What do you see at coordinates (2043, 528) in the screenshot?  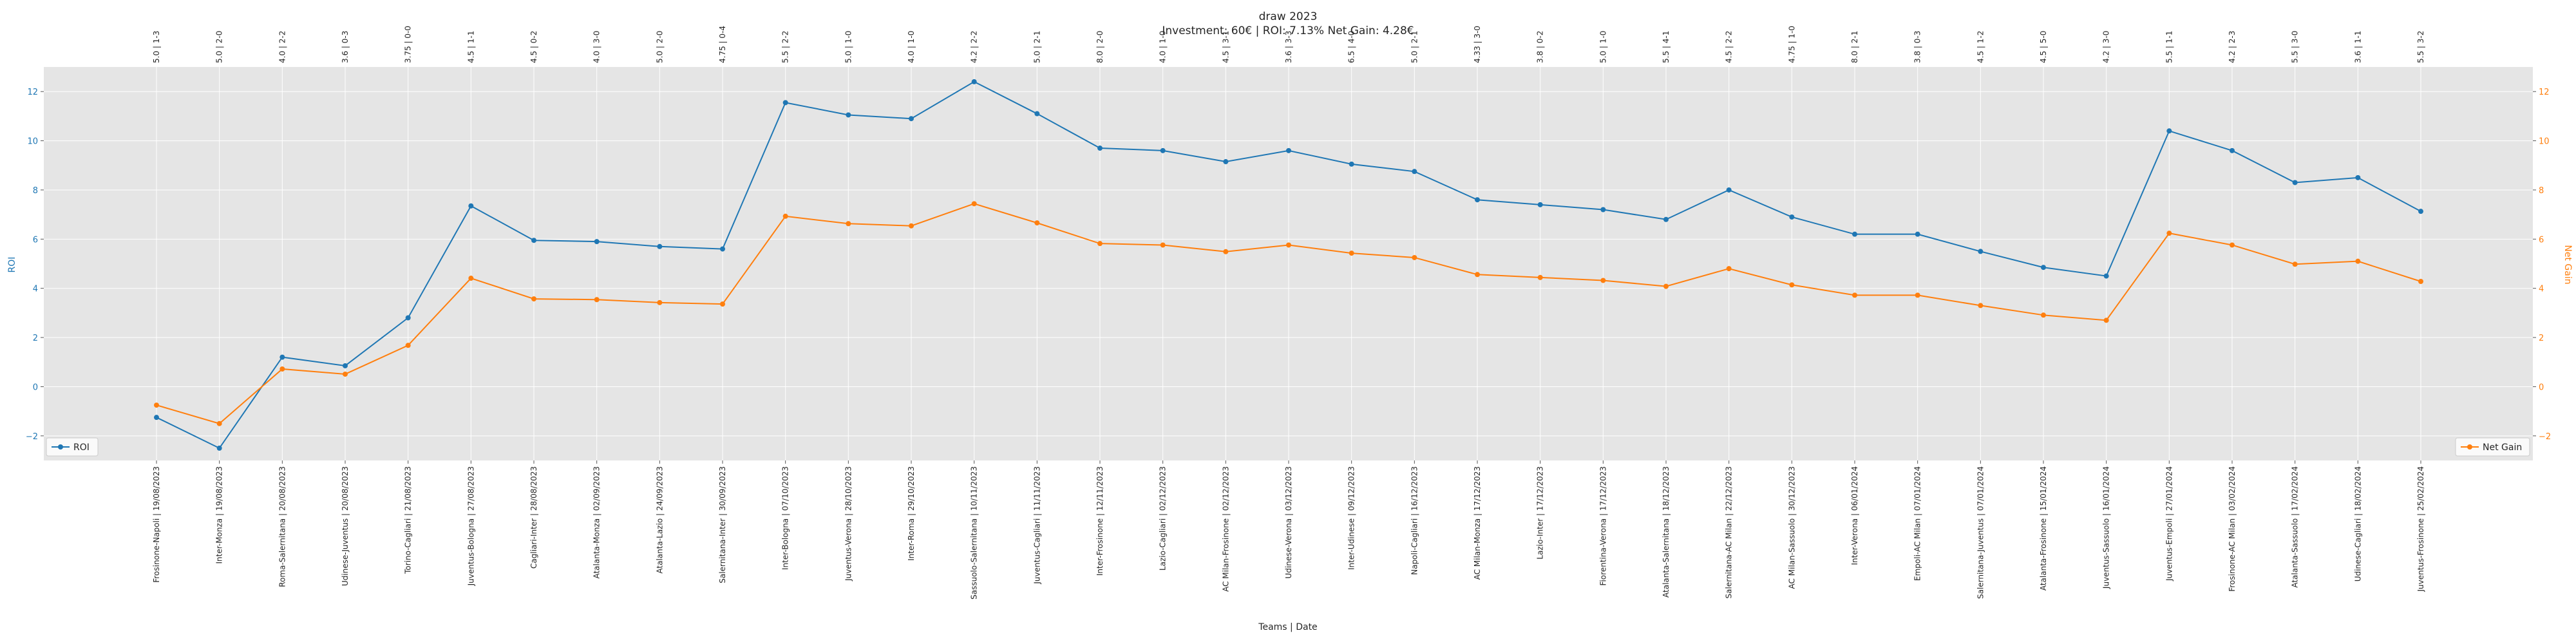 I see `x-tick-label: Atalanta-Frosinone | 15/01/2024` at bounding box center [2043, 528].